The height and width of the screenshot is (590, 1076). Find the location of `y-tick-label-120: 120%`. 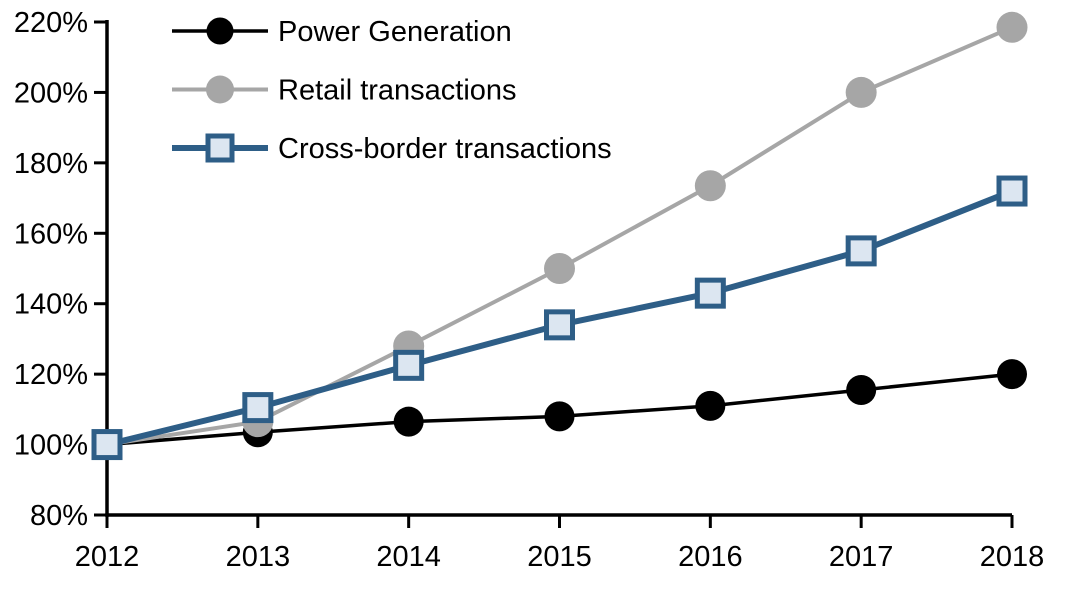

y-tick-label-120: 120% is located at coordinates (51, 375).